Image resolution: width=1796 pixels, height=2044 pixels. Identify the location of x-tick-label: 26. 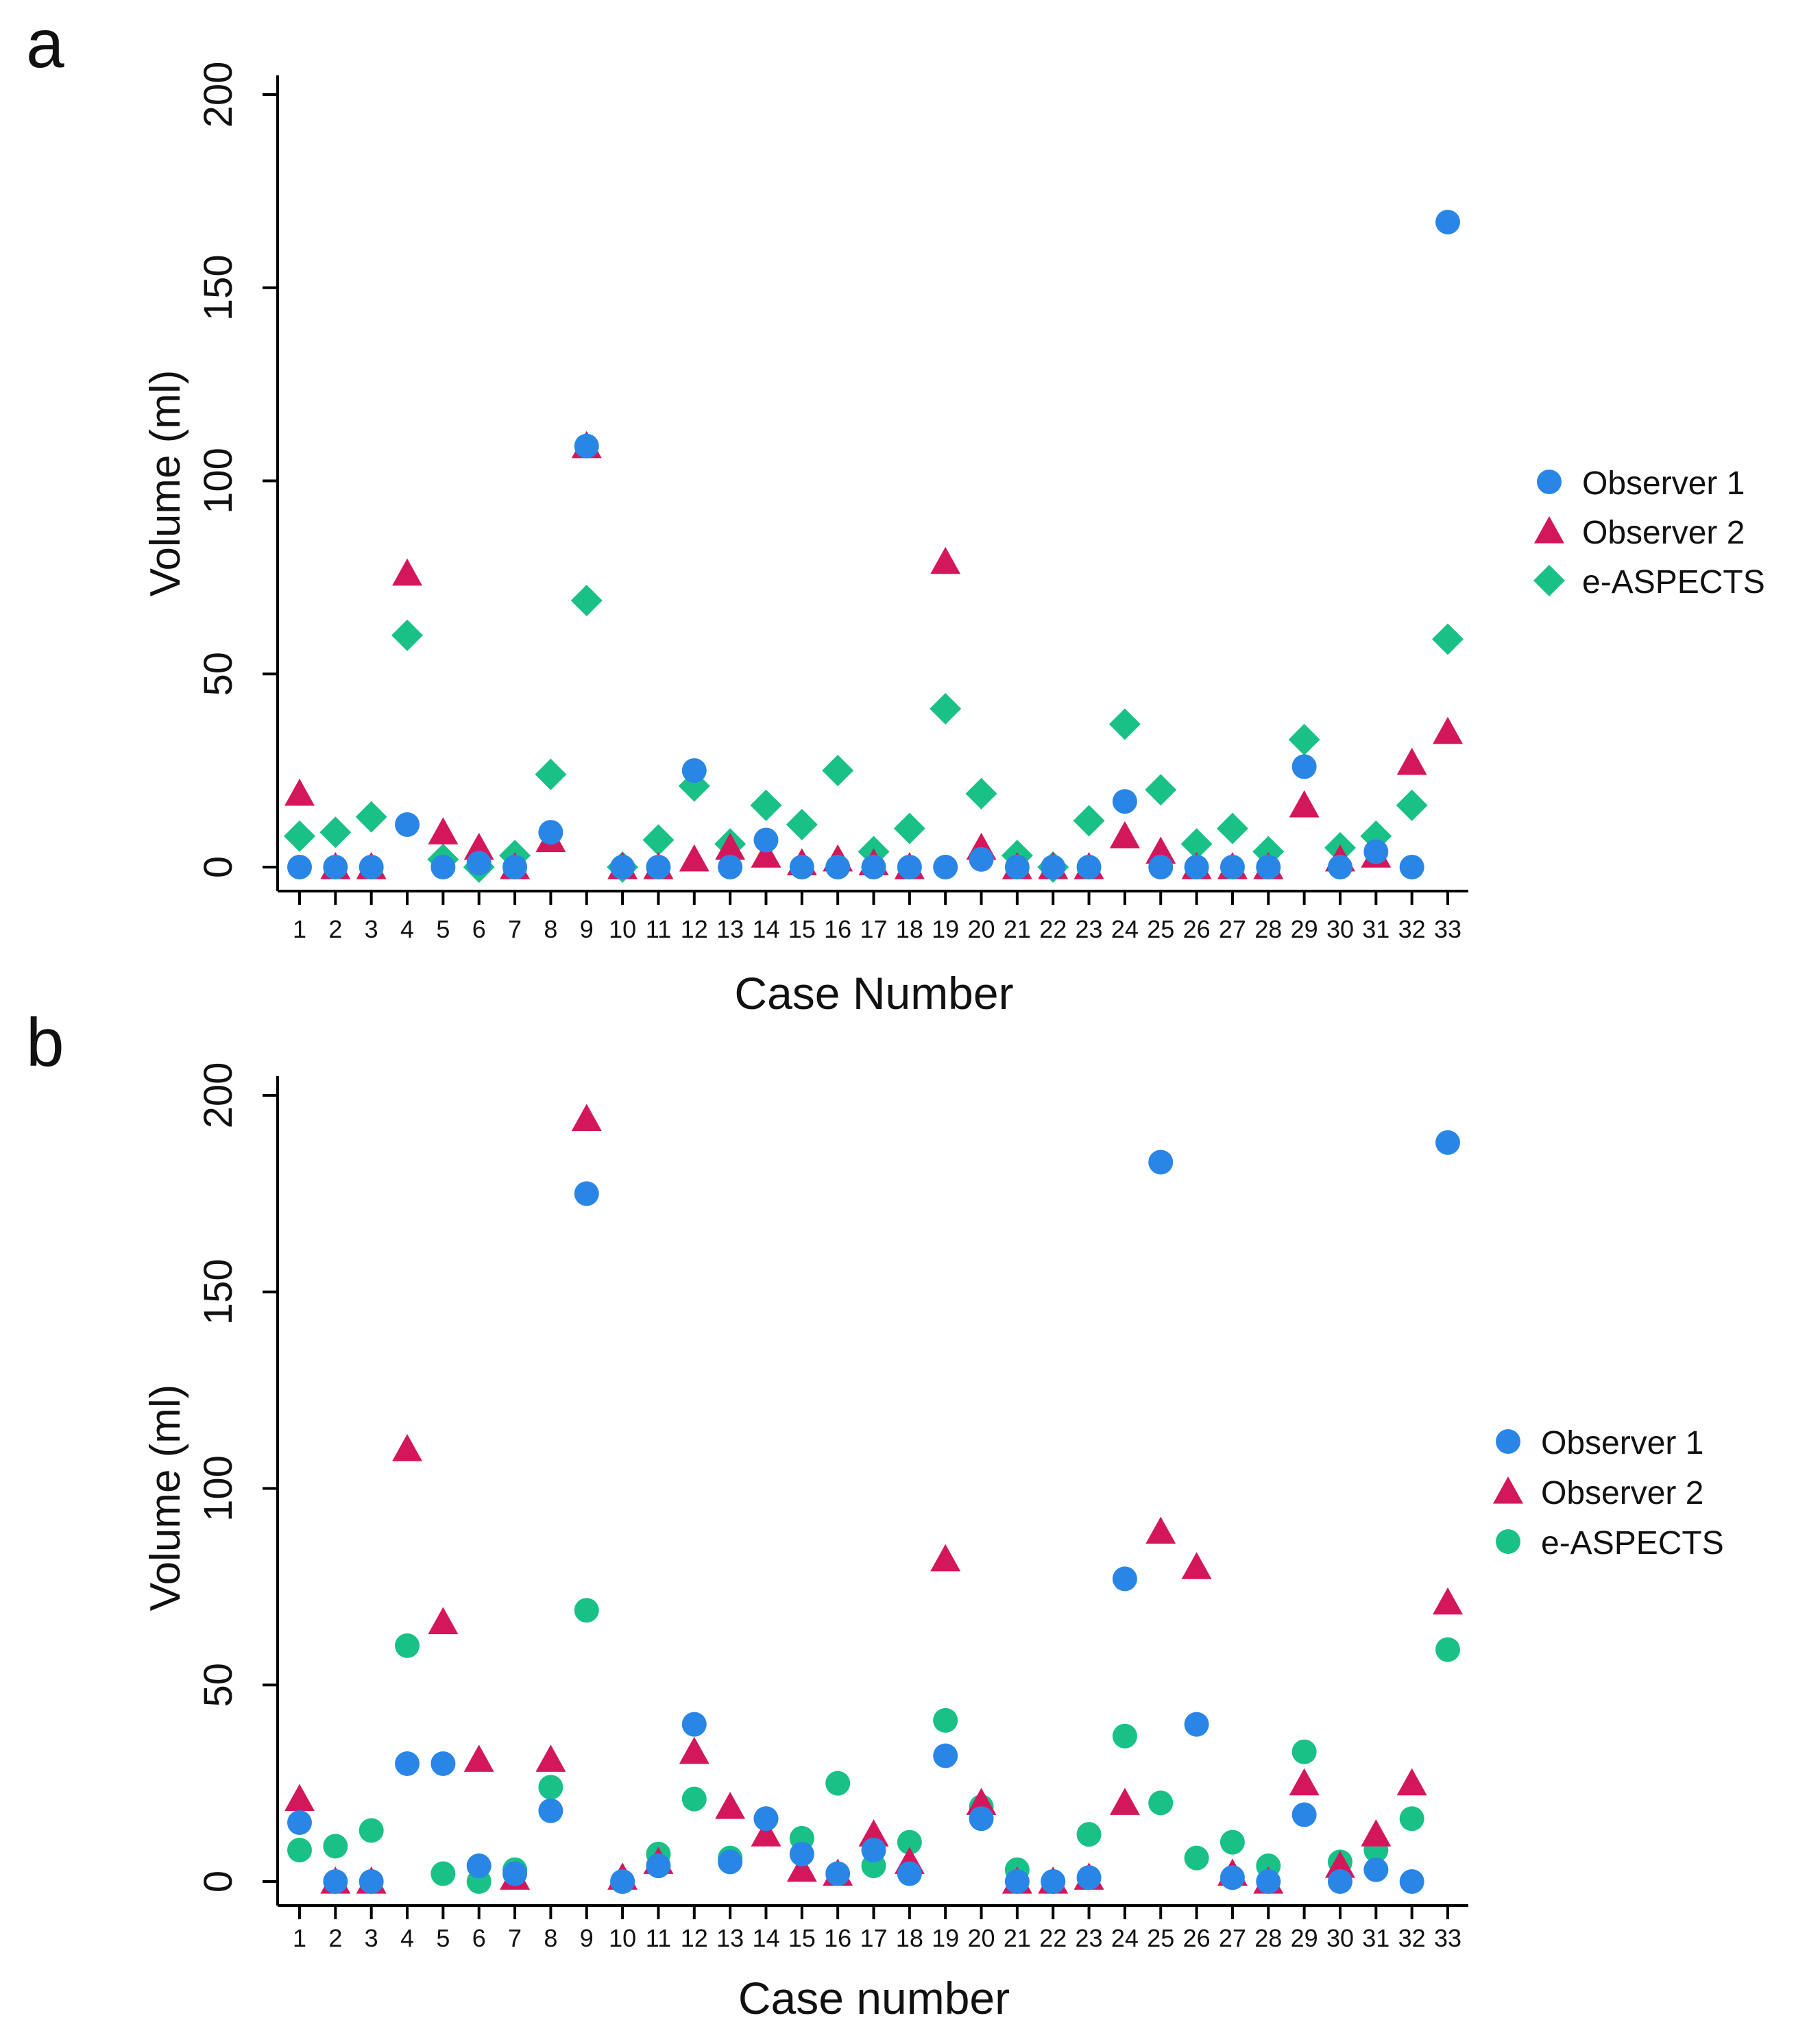
(1197, 929).